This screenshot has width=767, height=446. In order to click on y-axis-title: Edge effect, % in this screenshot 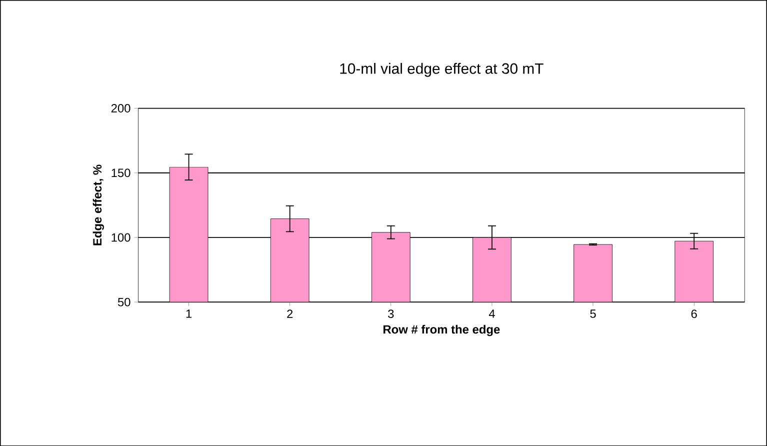, I will do `click(98, 205)`.